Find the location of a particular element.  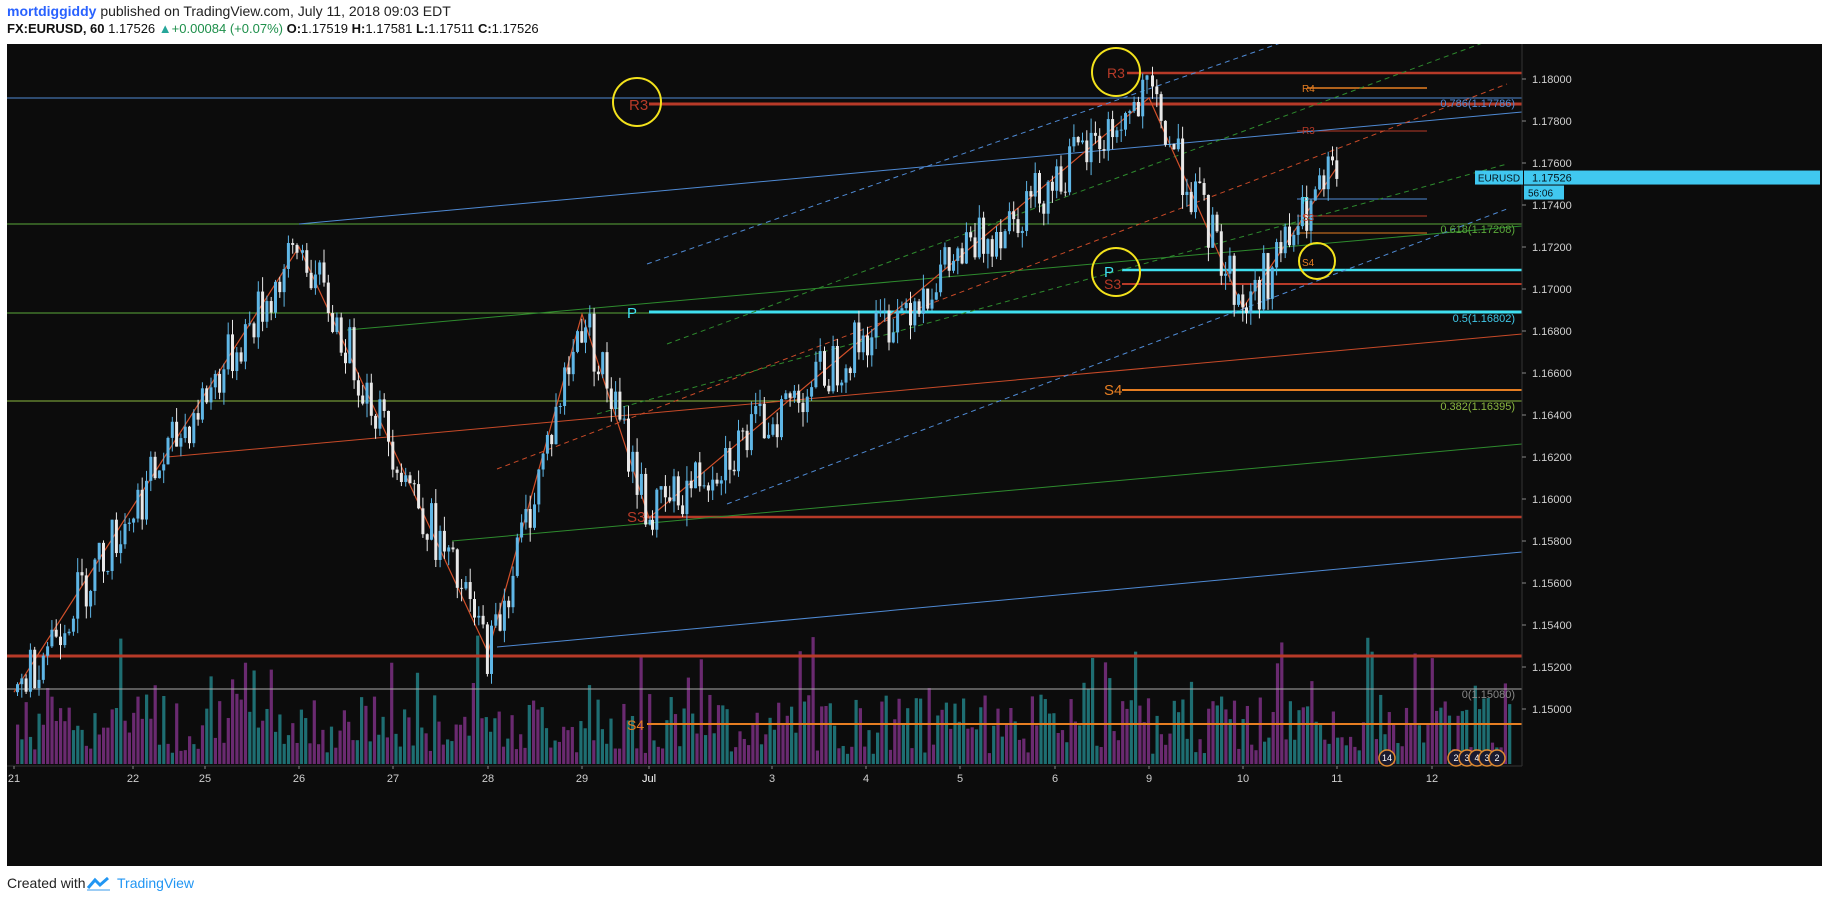

author-link: mortdiggiddy is located at coordinates (52, 11).